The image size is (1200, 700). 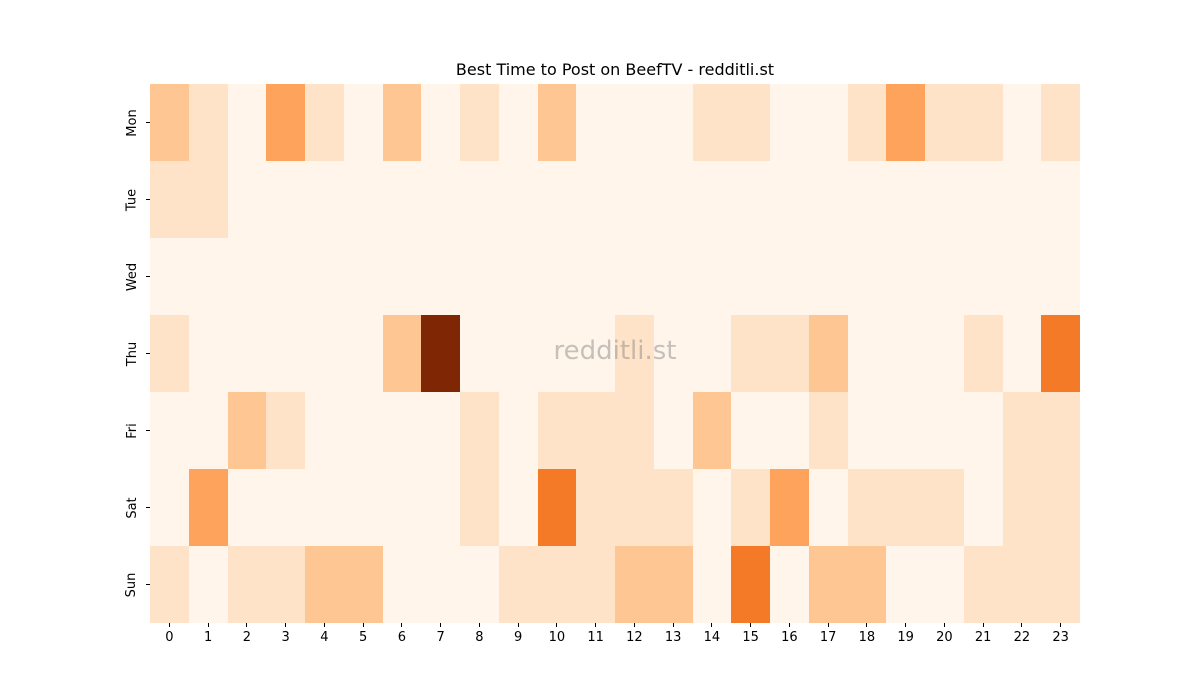 What do you see at coordinates (440, 637) in the screenshot?
I see `x-tick-label: 7` at bounding box center [440, 637].